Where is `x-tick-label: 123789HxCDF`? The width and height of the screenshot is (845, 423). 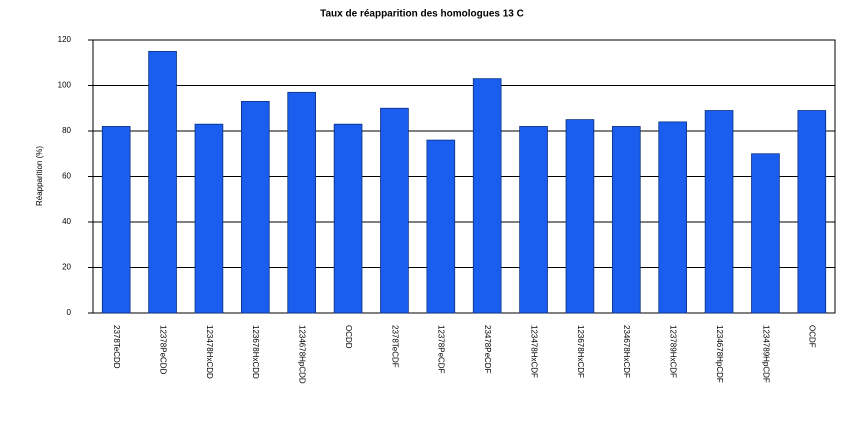
x-tick-label: 123789HxCDF is located at coordinates (673, 351).